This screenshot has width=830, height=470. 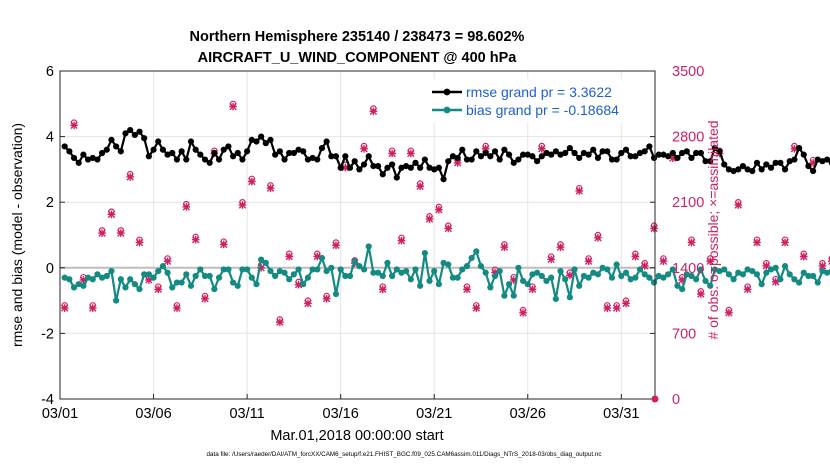 I want to click on y2-axis-label: # of obs: o=possible; ×=assimilated, so click(x=713, y=229).